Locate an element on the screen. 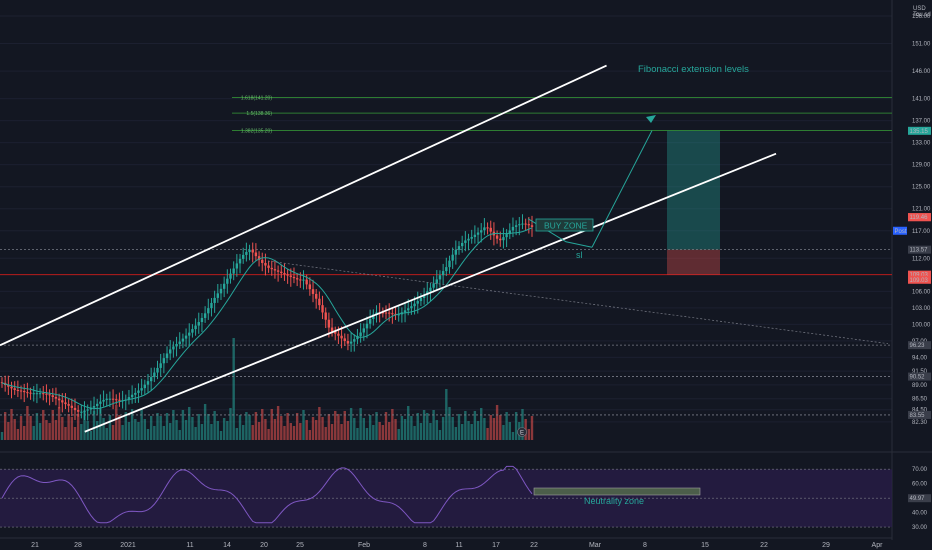 The image size is (932, 550). time-tick-label: Feb is located at coordinates (364, 545).